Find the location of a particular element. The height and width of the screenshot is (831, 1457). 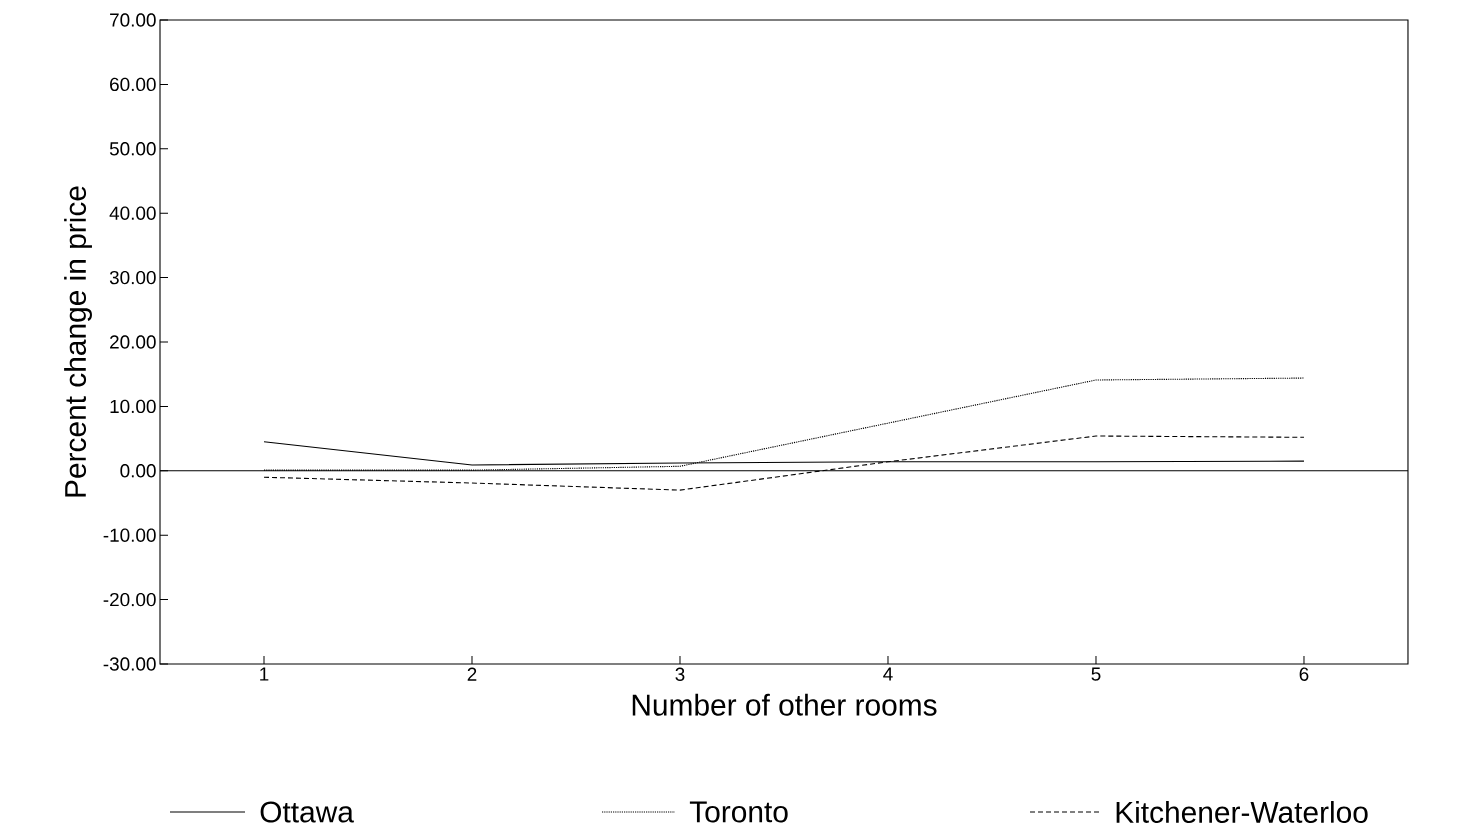

y-tick-label: -30.00 is located at coordinates (129, 664).